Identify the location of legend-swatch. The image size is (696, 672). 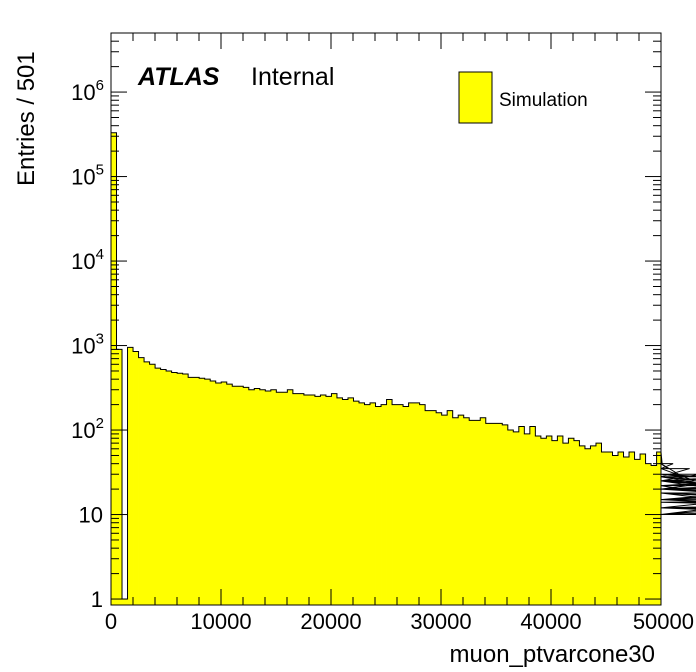
(475, 97).